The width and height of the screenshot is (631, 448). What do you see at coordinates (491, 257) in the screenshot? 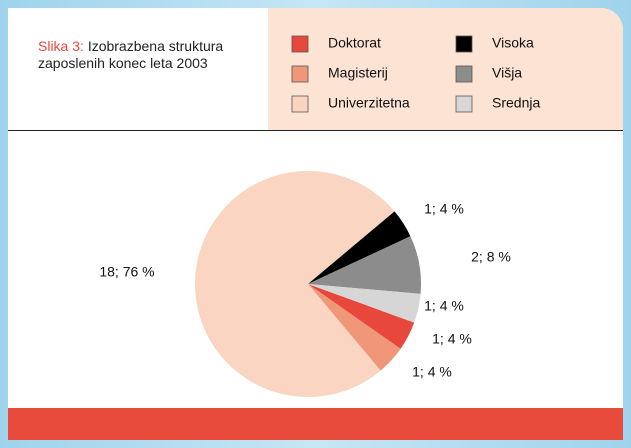
I see `data-label: 2; 8 %` at bounding box center [491, 257].